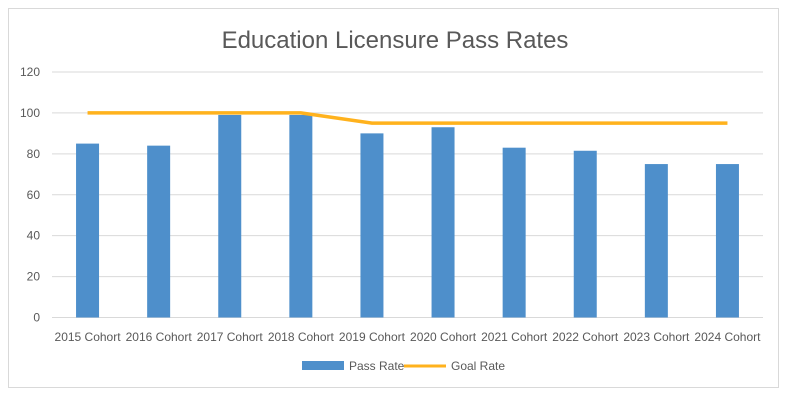 Image resolution: width=793 pixels, height=400 pixels. I want to click on x-tick-label: 2020 Cohort, so click(443, 337).